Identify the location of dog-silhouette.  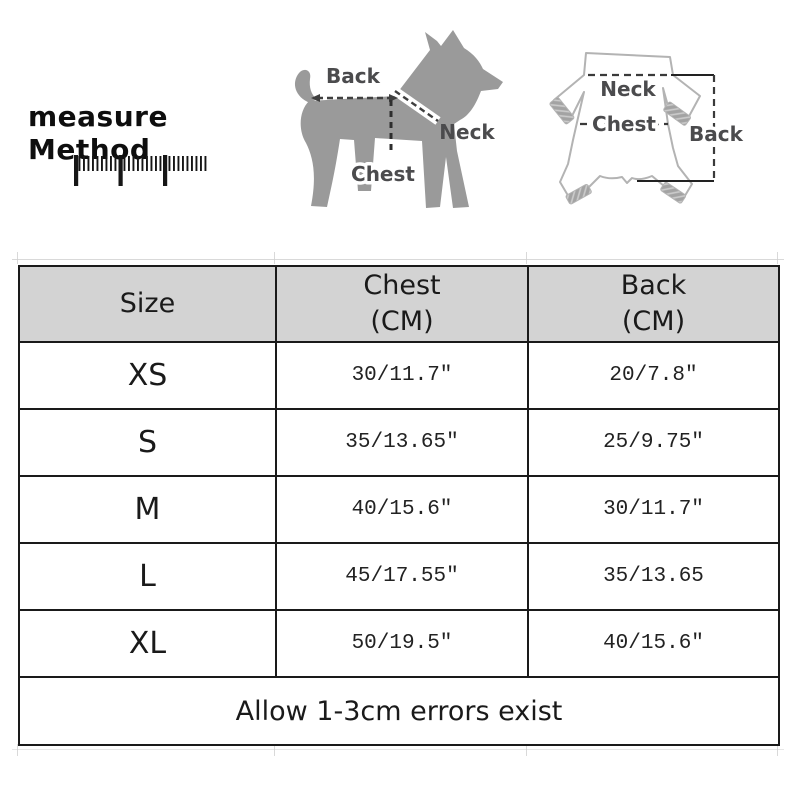
(398, 119).